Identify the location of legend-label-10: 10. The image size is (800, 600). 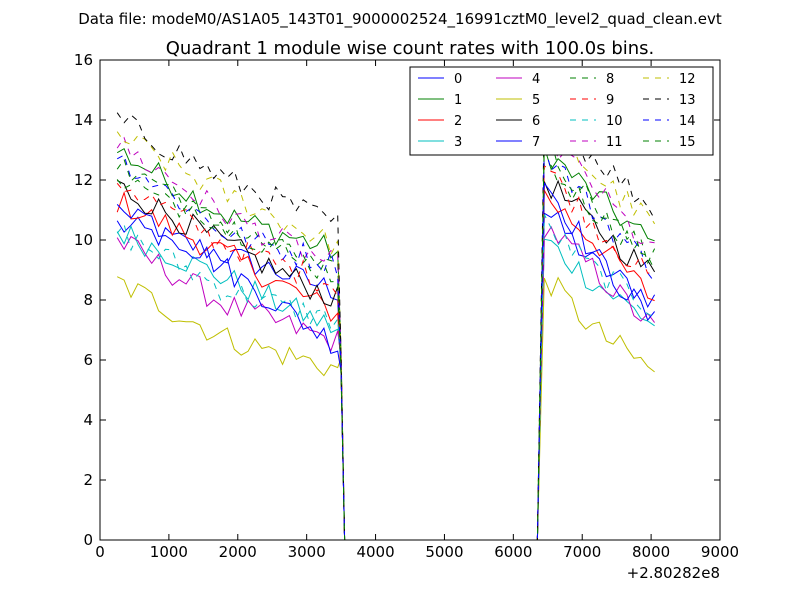
(614, 121).